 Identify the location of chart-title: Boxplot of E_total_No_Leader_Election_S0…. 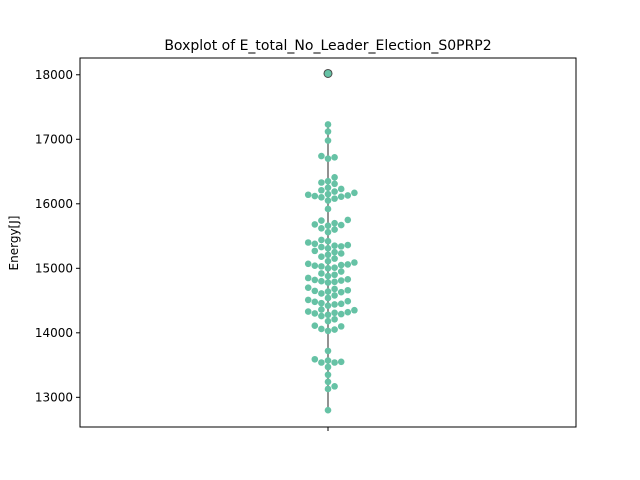
(327, 46).